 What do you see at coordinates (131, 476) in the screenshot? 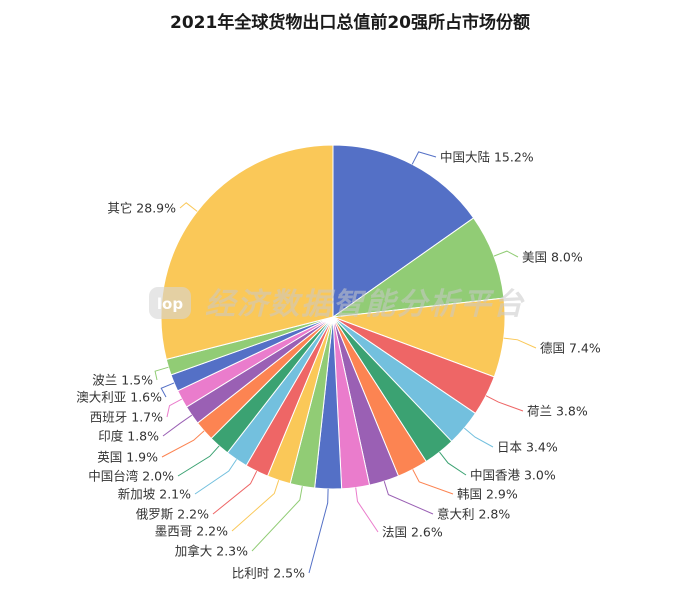
I see `slice-label: 中国台湾 2.0%` at bounding box center [131, 476].